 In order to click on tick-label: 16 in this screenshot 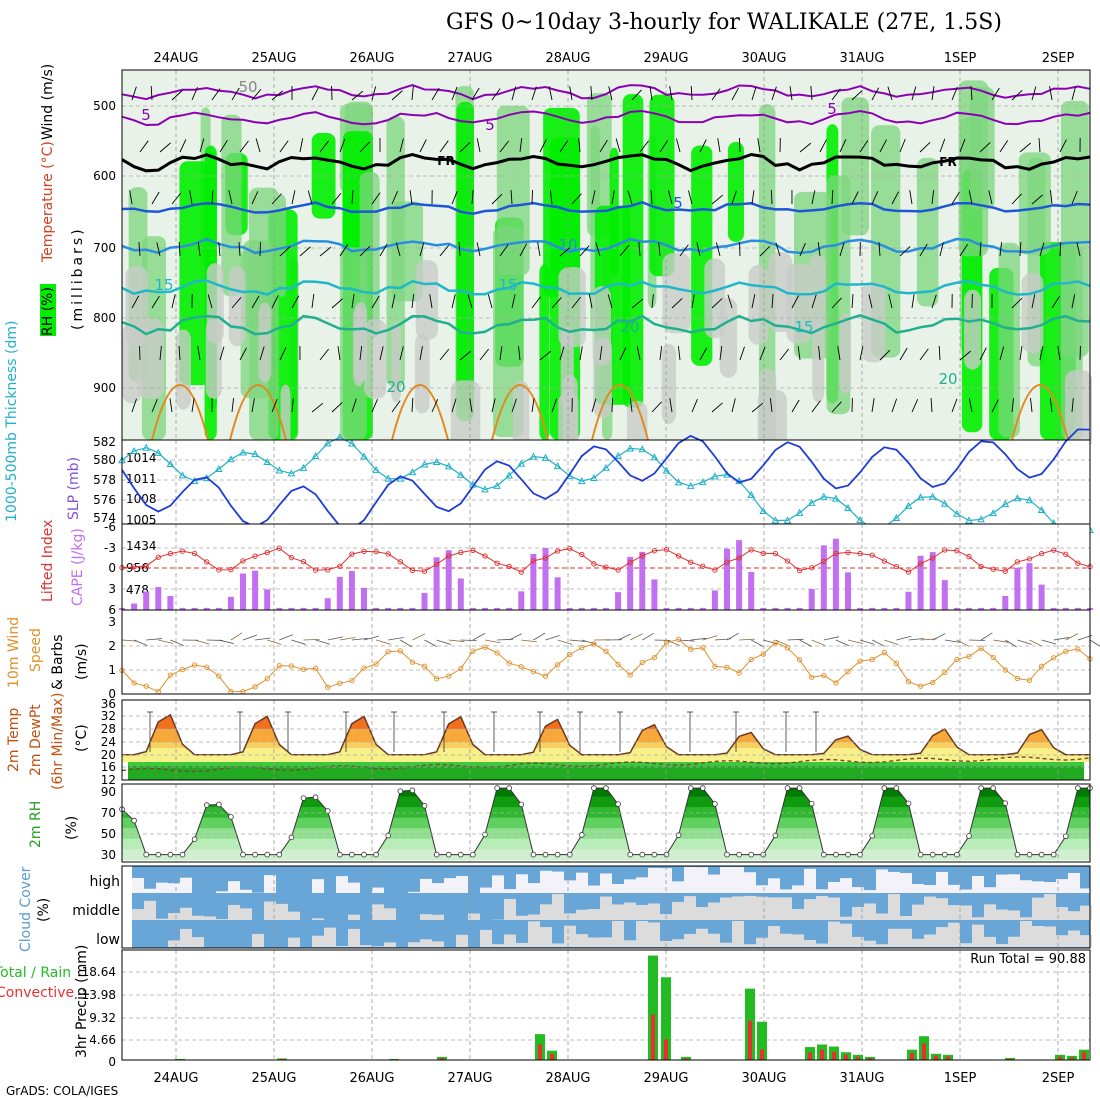, I will do `click(108, 767)`.